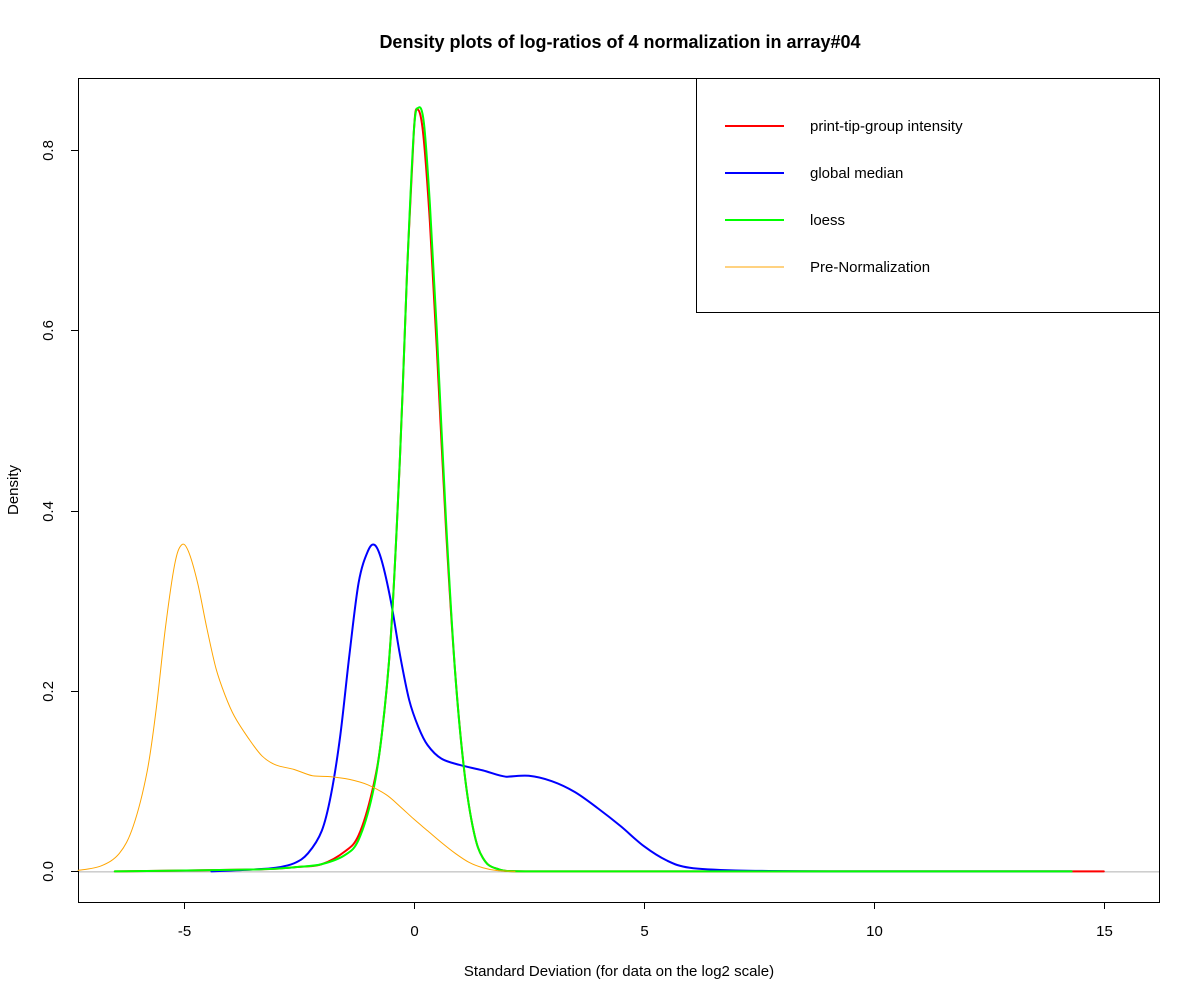  Describe the element at coordinates (48, 871) in the screenshot. I see `y-tick-label: 0.0` at that location.